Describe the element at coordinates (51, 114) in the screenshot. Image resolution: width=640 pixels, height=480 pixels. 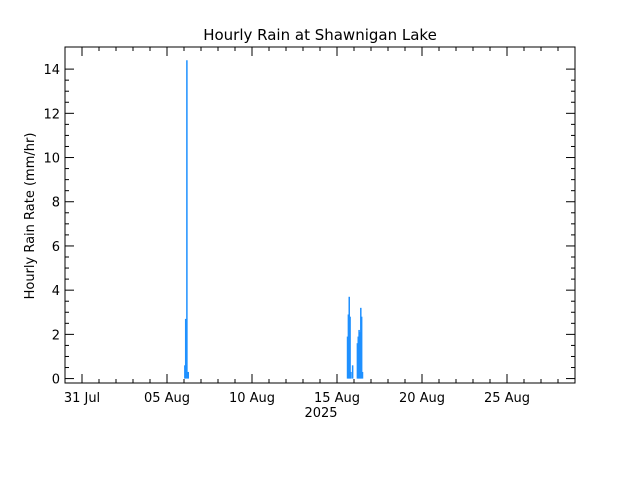
I see `y-tick-label: 12` at that location.